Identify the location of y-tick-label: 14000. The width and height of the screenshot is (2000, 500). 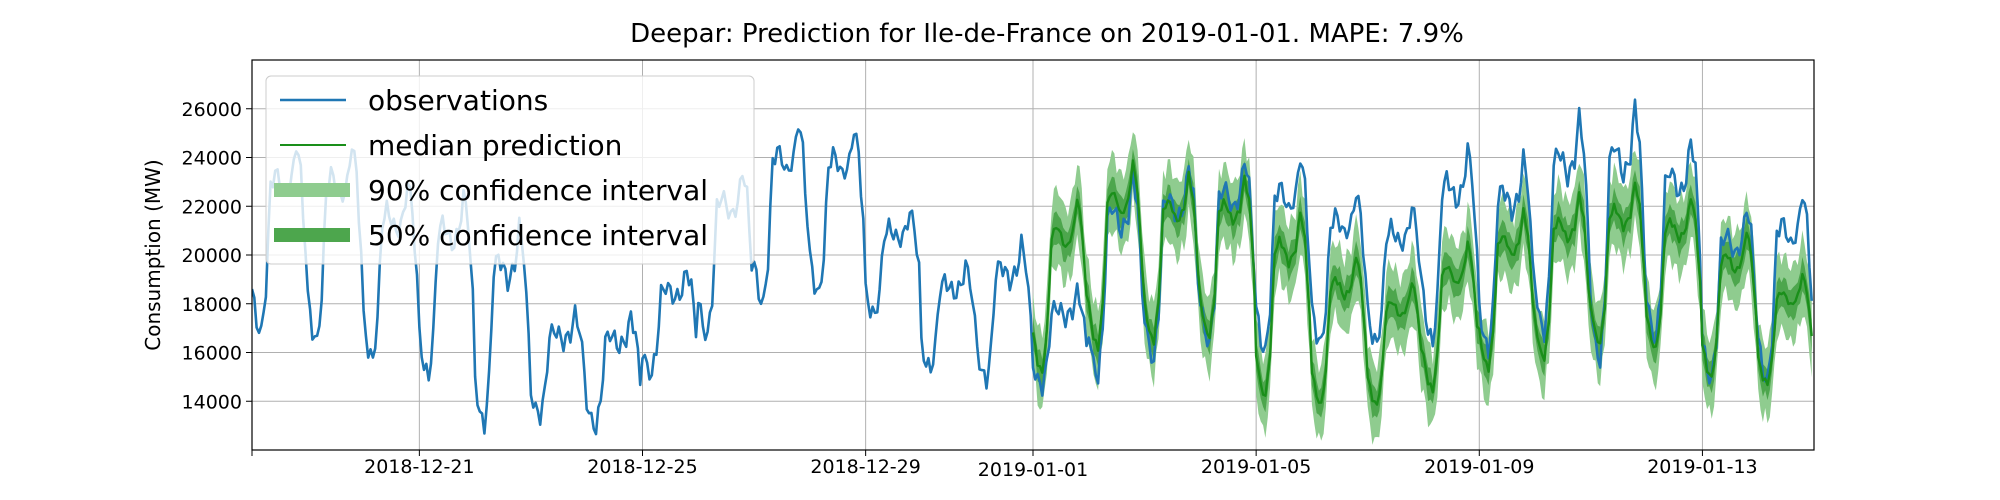
(212, 402).